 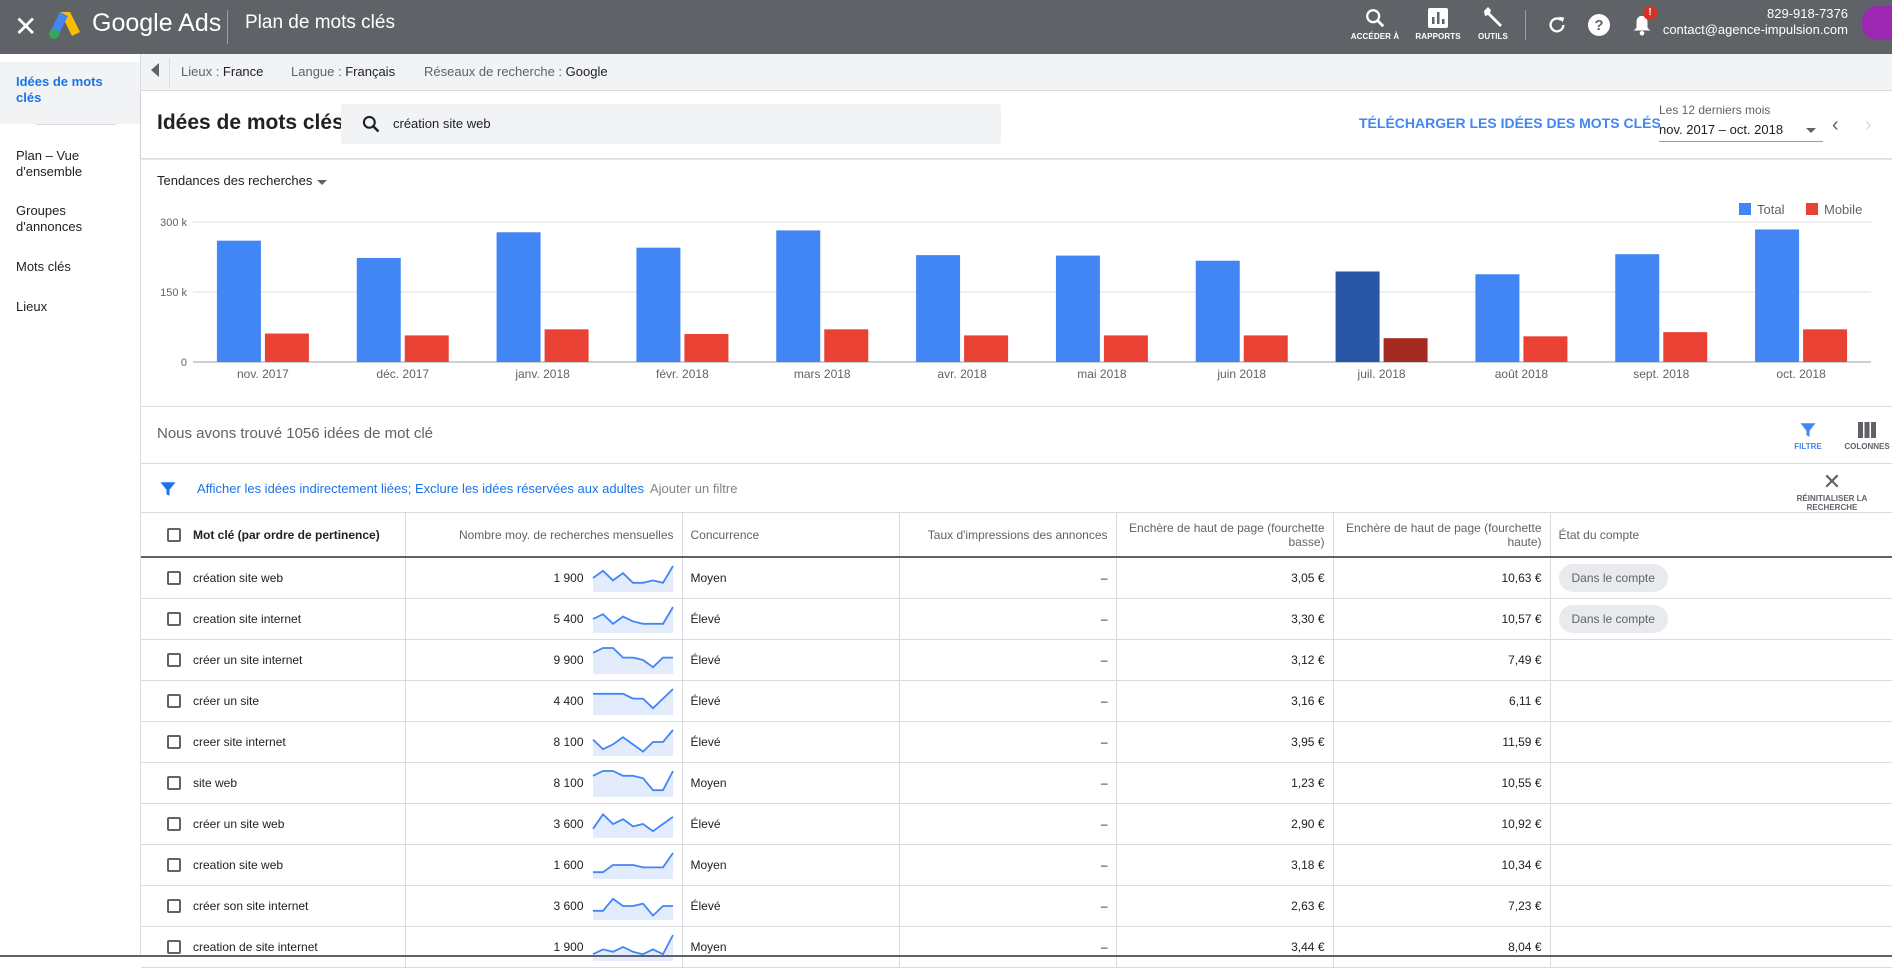 I want to click on page-title: Plan de mots clés, so click(x=320, y=22).